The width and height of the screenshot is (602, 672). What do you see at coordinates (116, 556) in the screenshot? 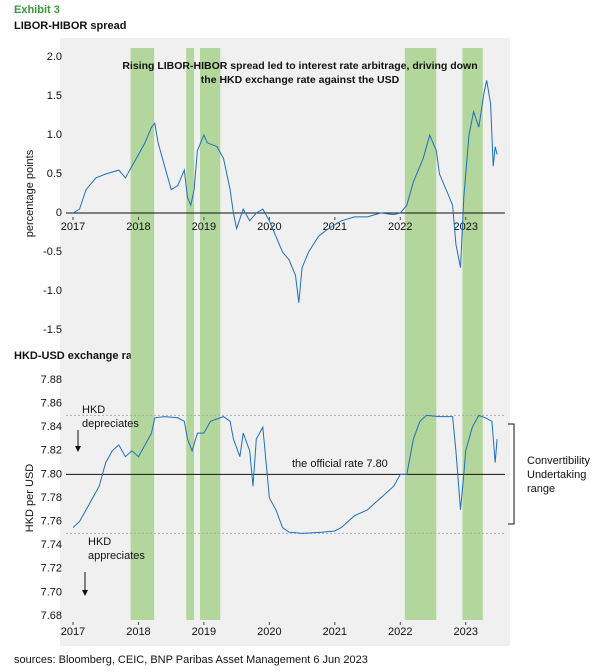
I see `annotation: appreciates` at bounding box center [116, 556].